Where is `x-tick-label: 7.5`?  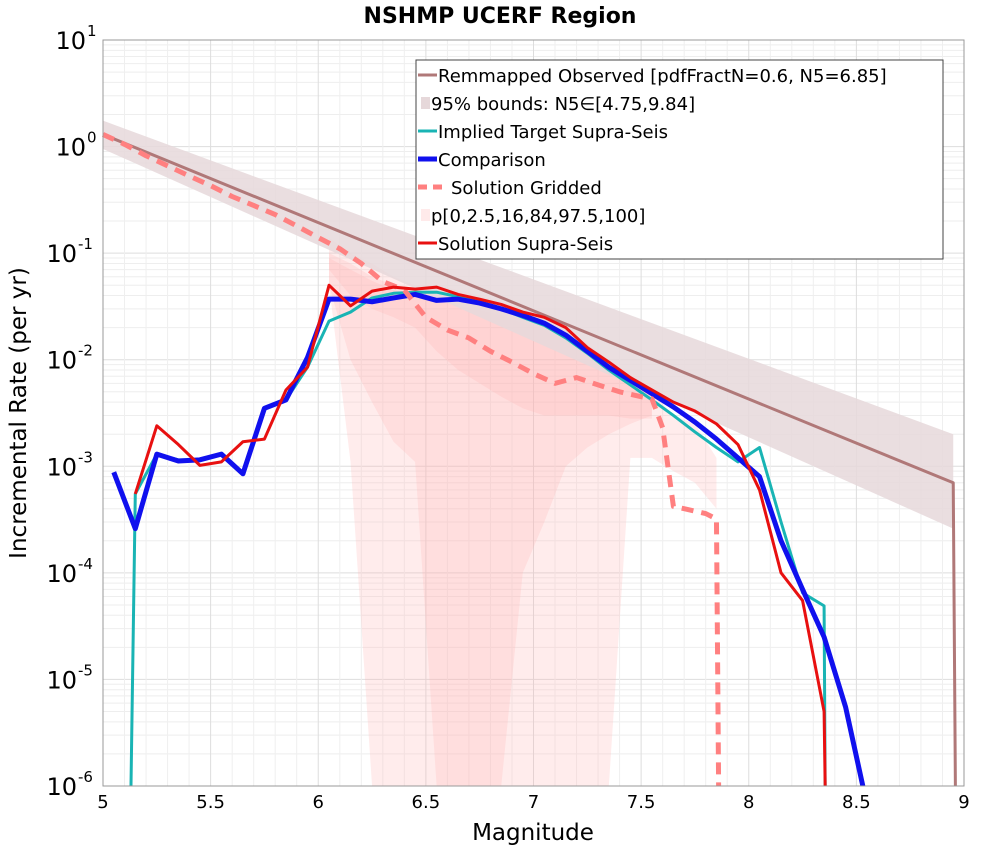 x-tick-label: 7.5 is located at coordinates (641, 802).